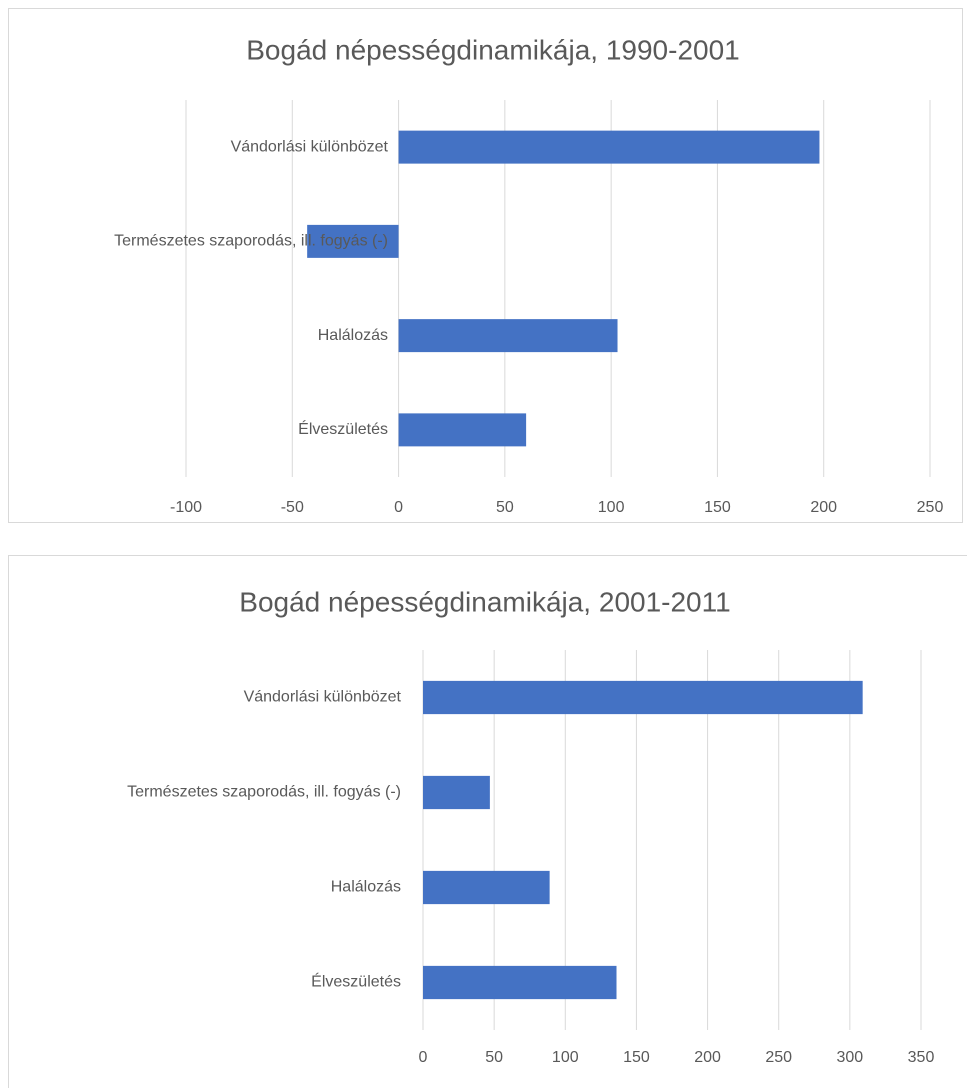  I want to click on chart-title: Bogád népességdinamikája, 2001-2011, so click(484, 601).